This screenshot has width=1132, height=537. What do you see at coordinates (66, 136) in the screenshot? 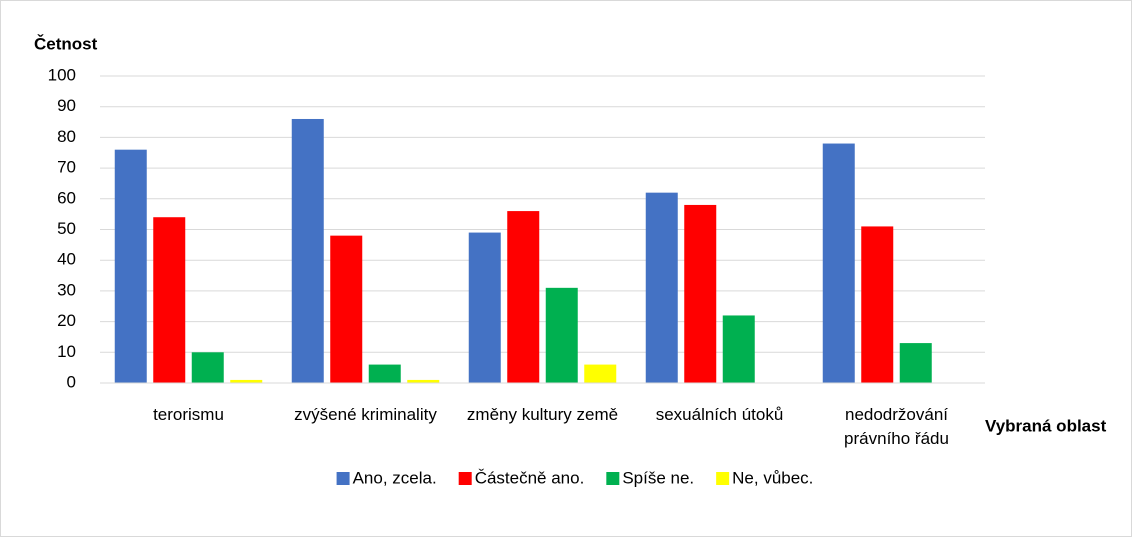
I see `y-tick-label: 80` at bounding box center [66, 136].